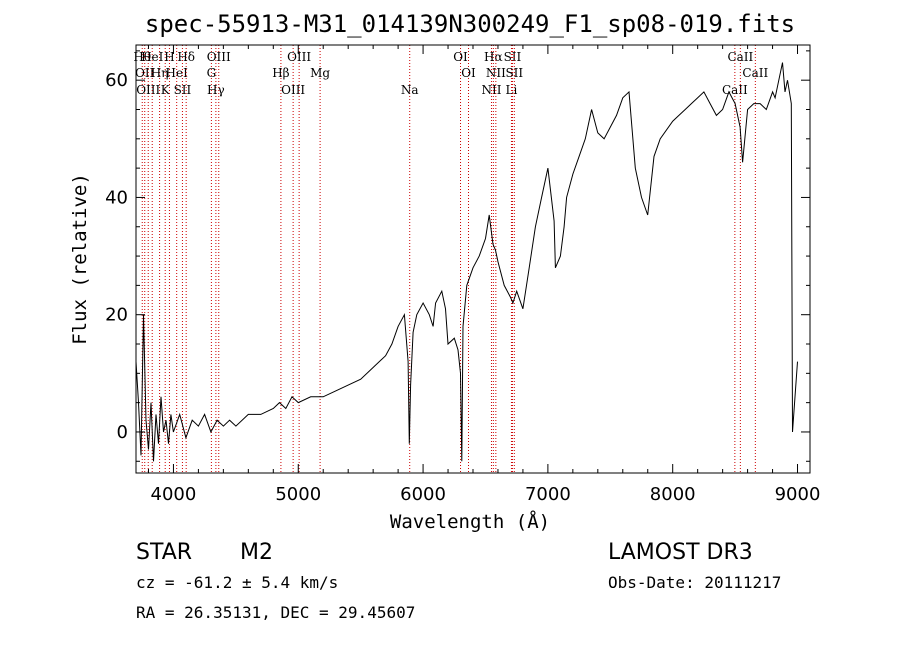  What do you see at coordinates (410, 90) in the screenshot?
I see `line-marker-label: Na` at bounding box center [410, 90].